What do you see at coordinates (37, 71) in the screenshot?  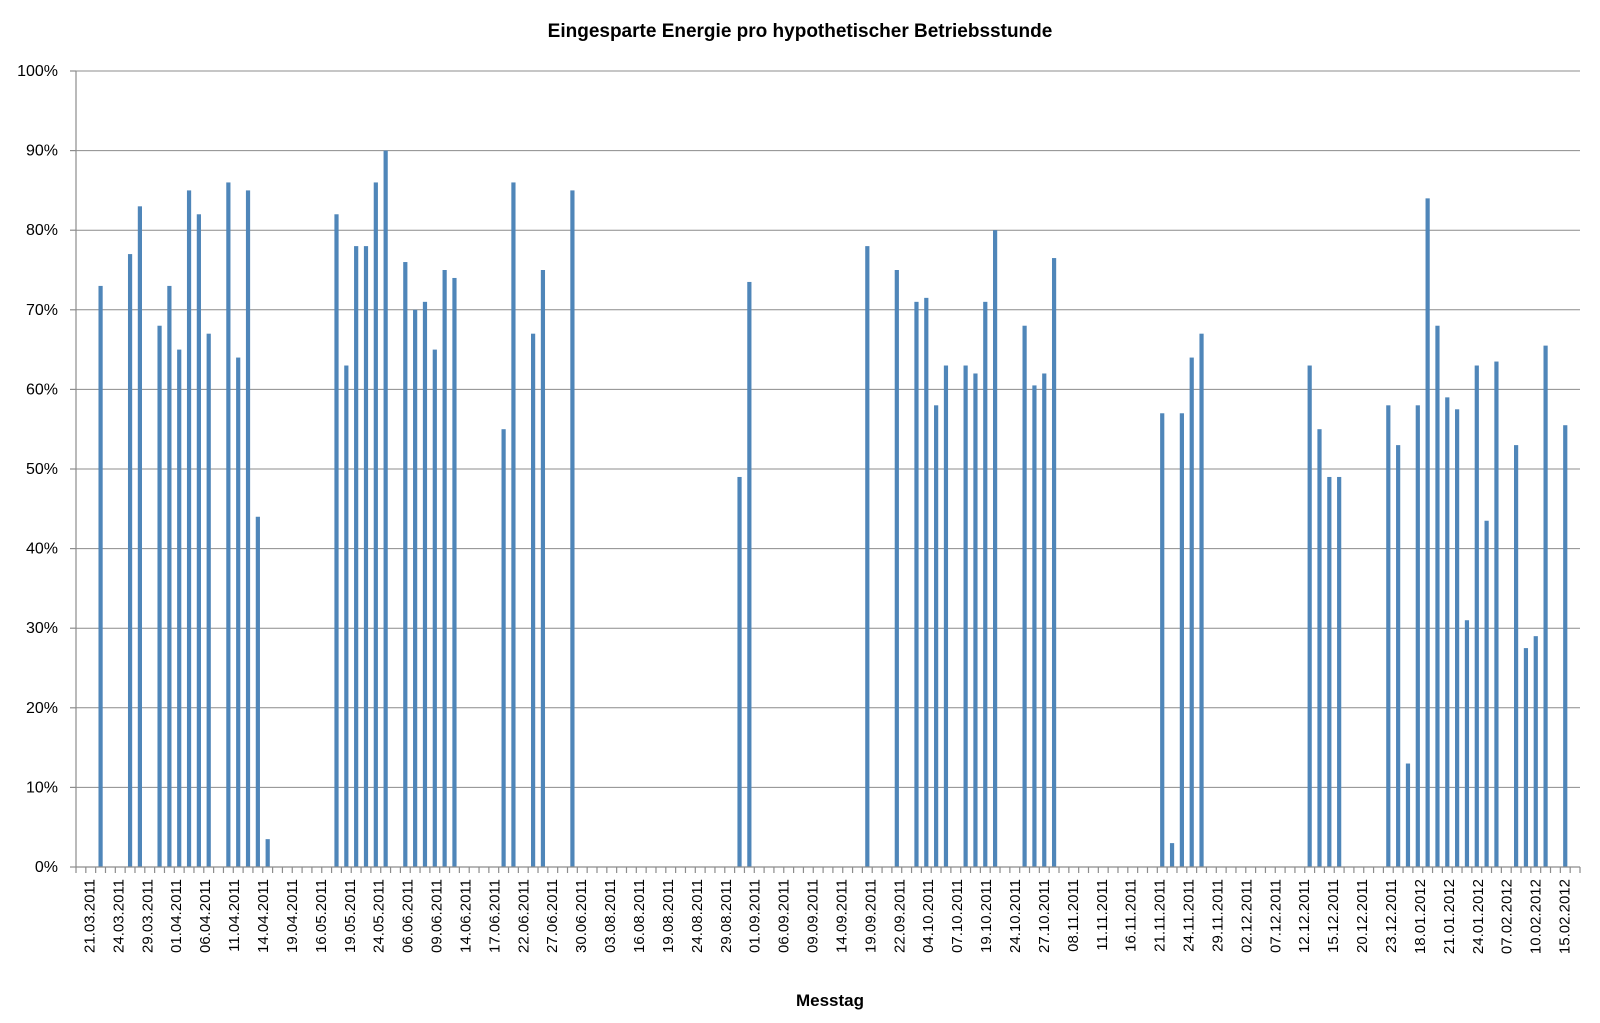 I see `y-tick-label: 100%` at bounding box center [37, 71].